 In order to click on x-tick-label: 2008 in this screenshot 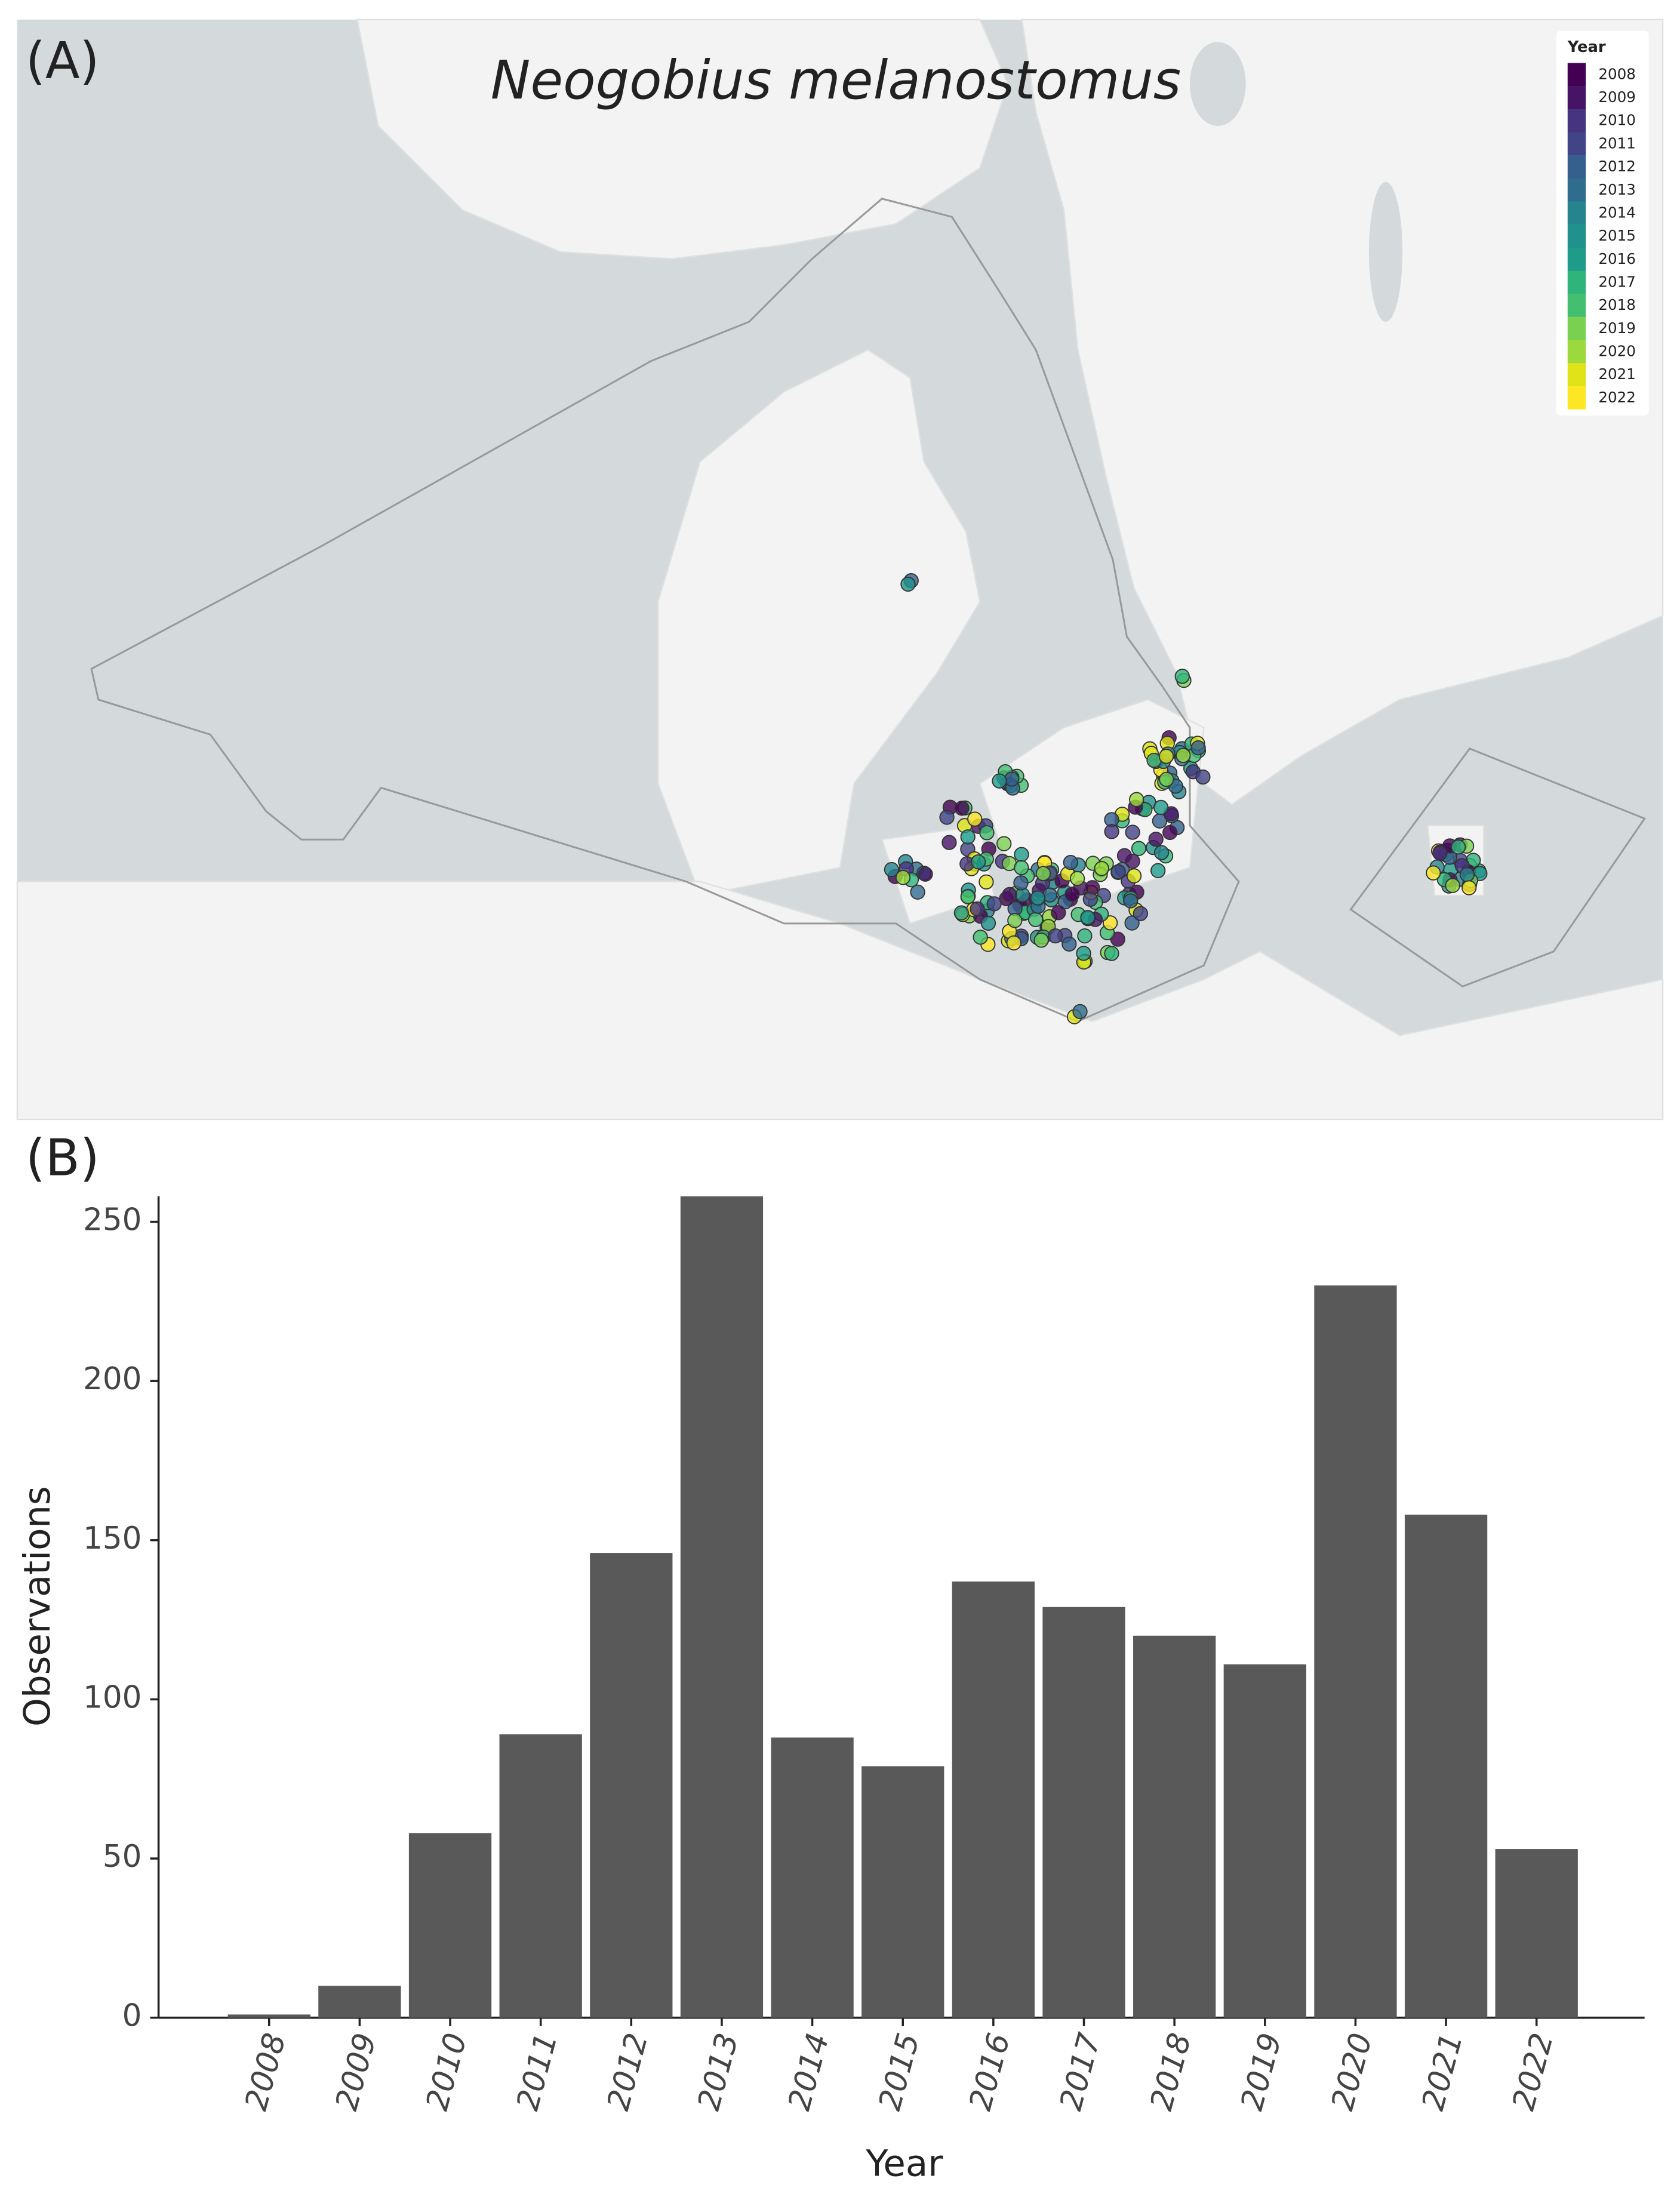, I will do `click(265, 2071)`.